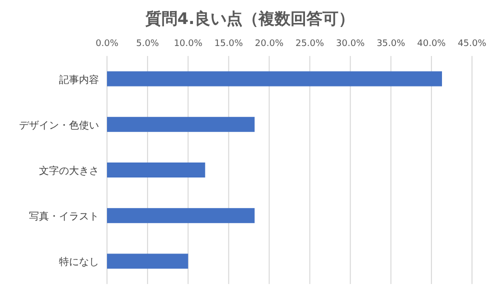 This screenshot has width=500, height=294. What do you see at coordinates (391, 44) in the screenshot?
I see `x-tick-label: 35.0%` at bounding box center [391, 44].